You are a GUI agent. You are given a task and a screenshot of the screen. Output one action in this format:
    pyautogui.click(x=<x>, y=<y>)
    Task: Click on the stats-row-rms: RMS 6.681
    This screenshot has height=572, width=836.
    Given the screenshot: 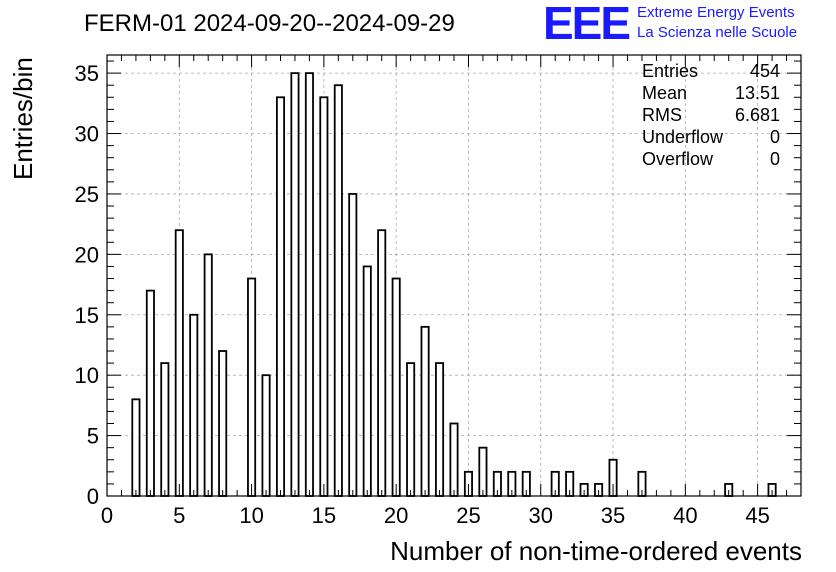 What is the action you would take?
    pyautogui.click(x=711, y=115)
    